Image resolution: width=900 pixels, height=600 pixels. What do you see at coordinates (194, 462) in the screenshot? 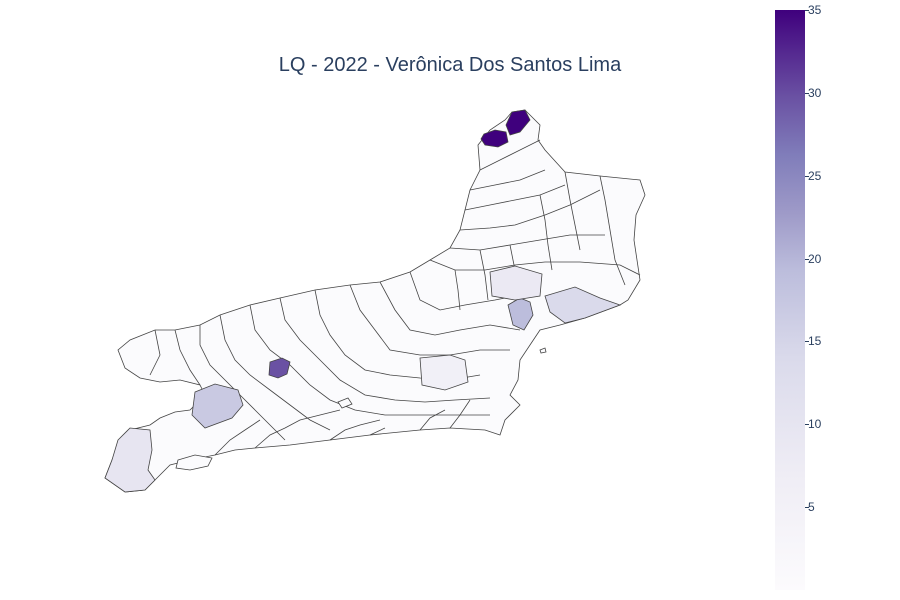
I see `island-large` at bounding box center [194, 462].